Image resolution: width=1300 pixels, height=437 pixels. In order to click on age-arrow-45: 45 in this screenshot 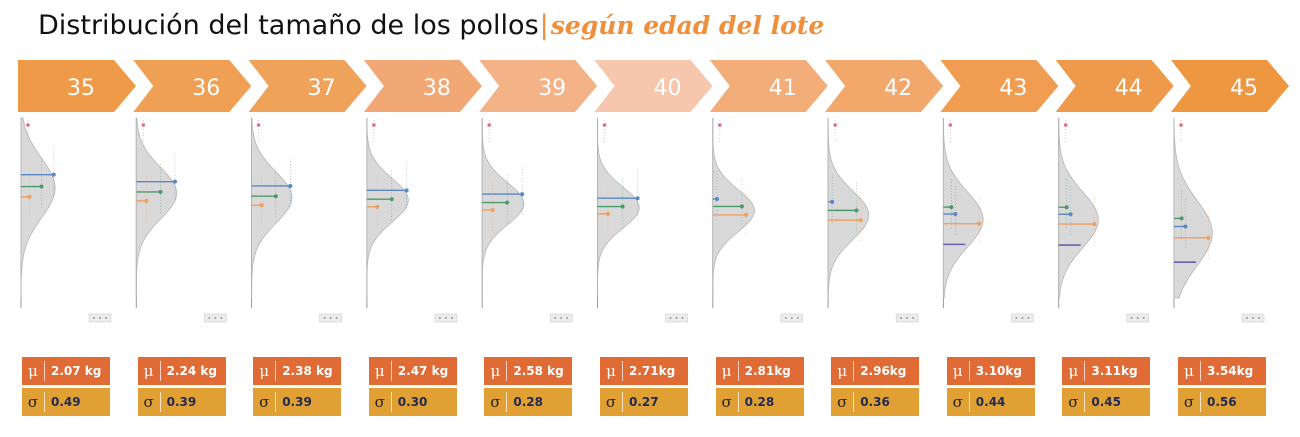, I will do `click(1230, 86)`.